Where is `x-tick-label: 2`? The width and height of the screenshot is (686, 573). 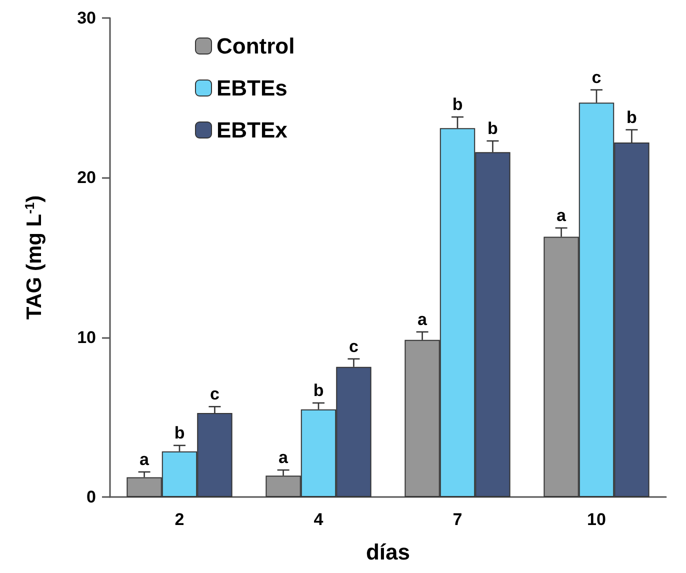
x-tick-label: 2 is located at coordinates (179, 519).